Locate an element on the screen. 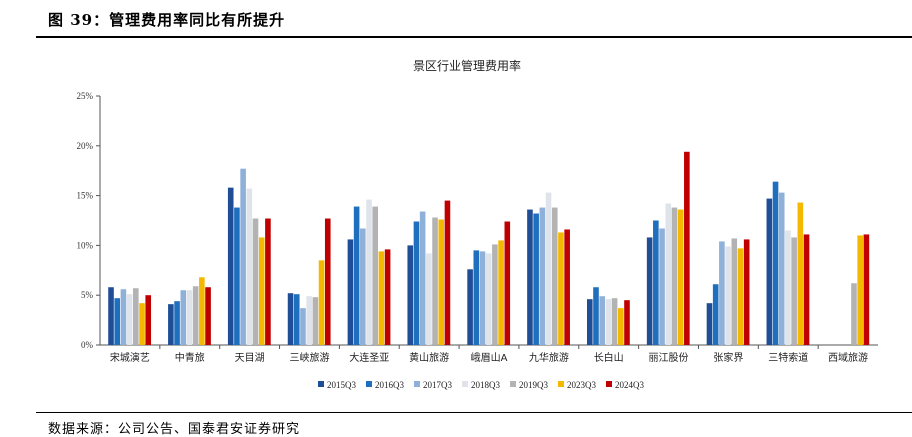 The image size is (912, 437). bar-2024Q3-西域旅游 is located at coordinates (866, 289).